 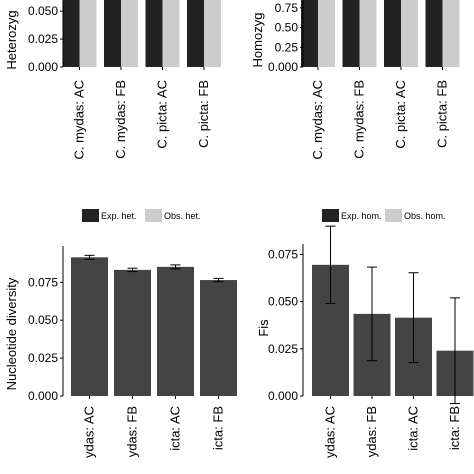 What do you see at coordinates (425, 216) in the screenshot?
I see `legend-label-observed: Obs. hom.` at bounding box center [425, 216].